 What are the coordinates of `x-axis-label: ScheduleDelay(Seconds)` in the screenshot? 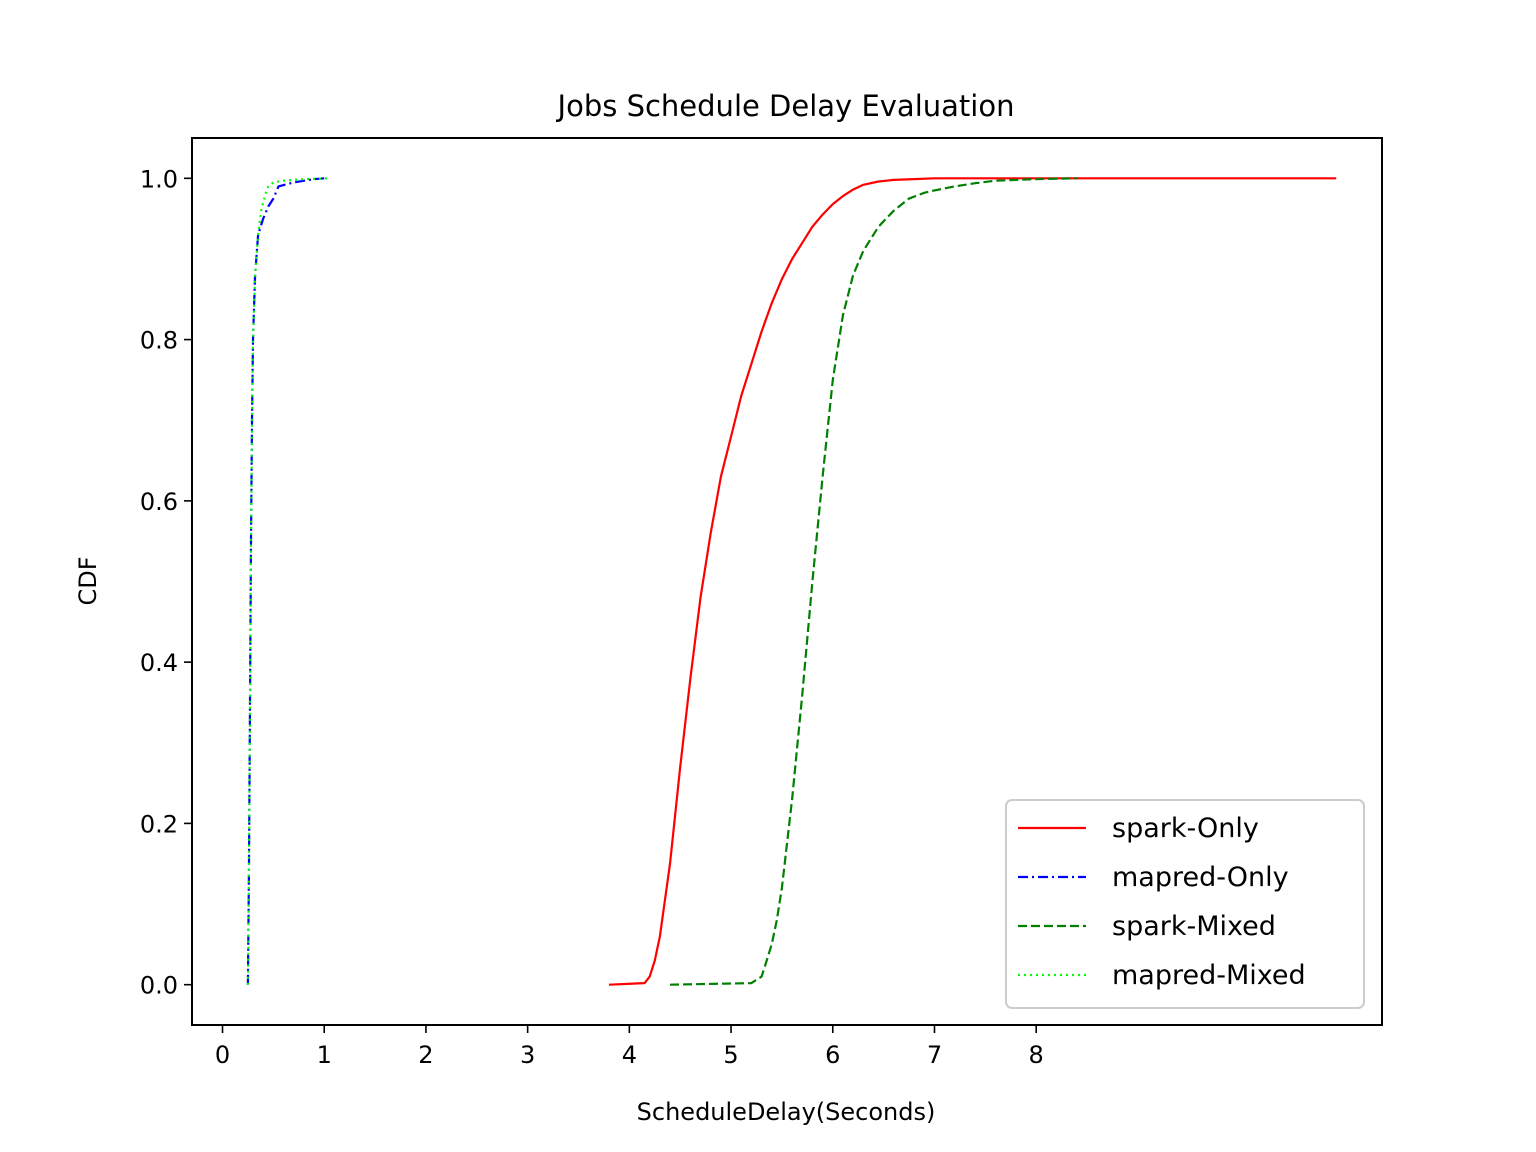 It's located at (786, 1112).